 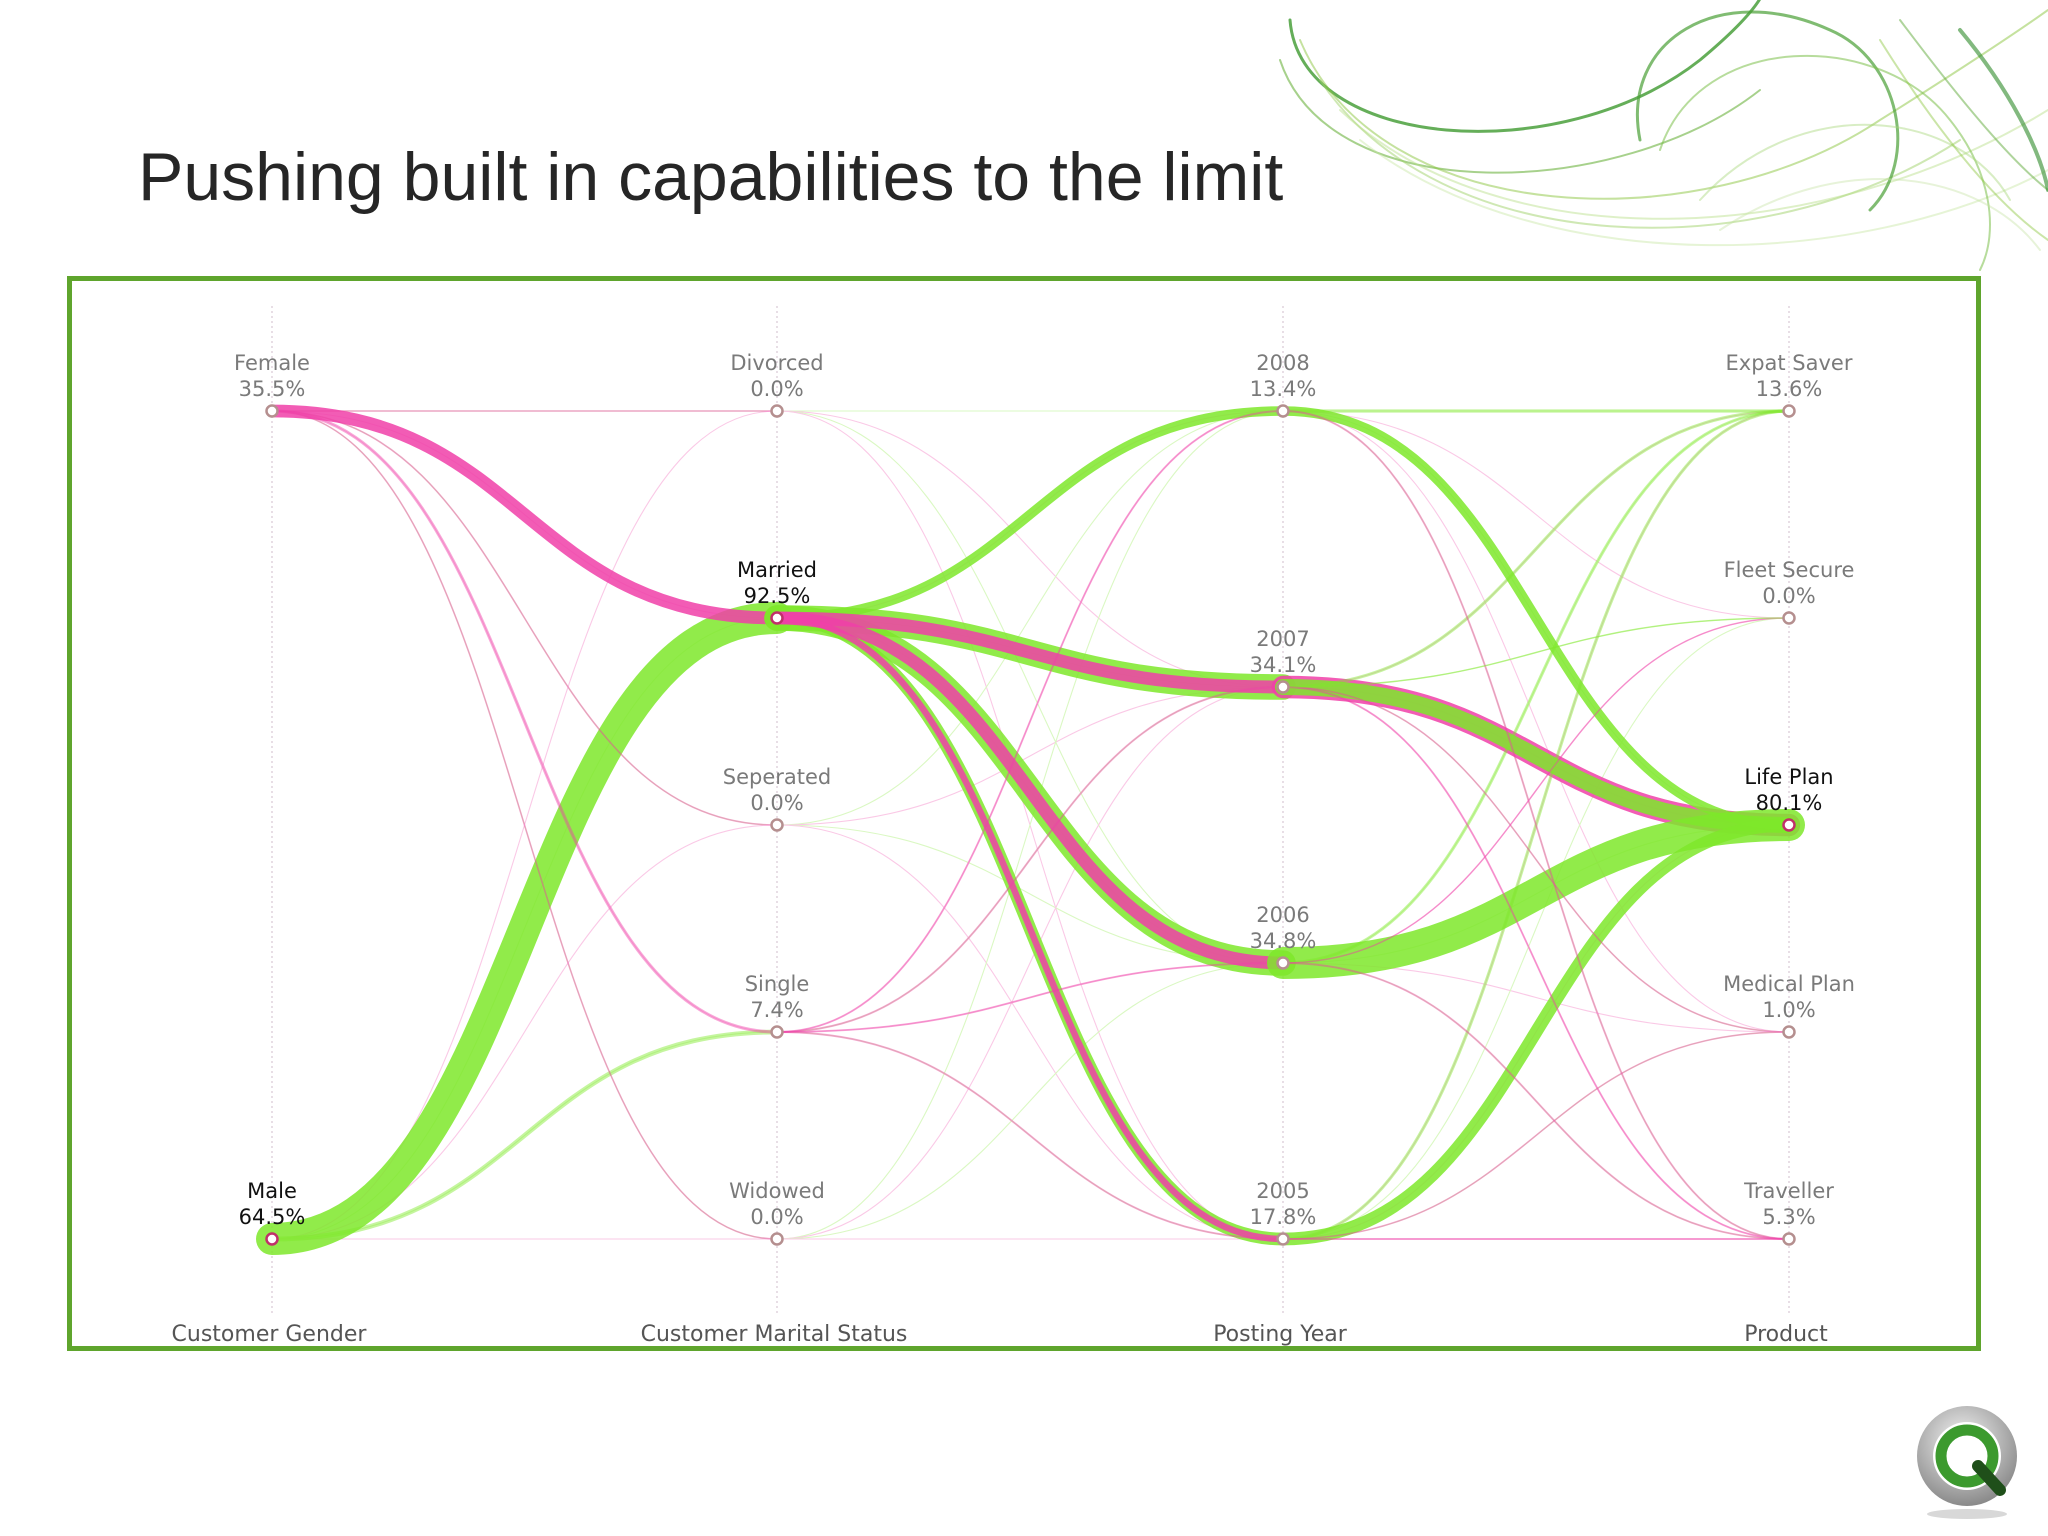 I want to click on flow-male-to-married, so click(x=524, y=928).